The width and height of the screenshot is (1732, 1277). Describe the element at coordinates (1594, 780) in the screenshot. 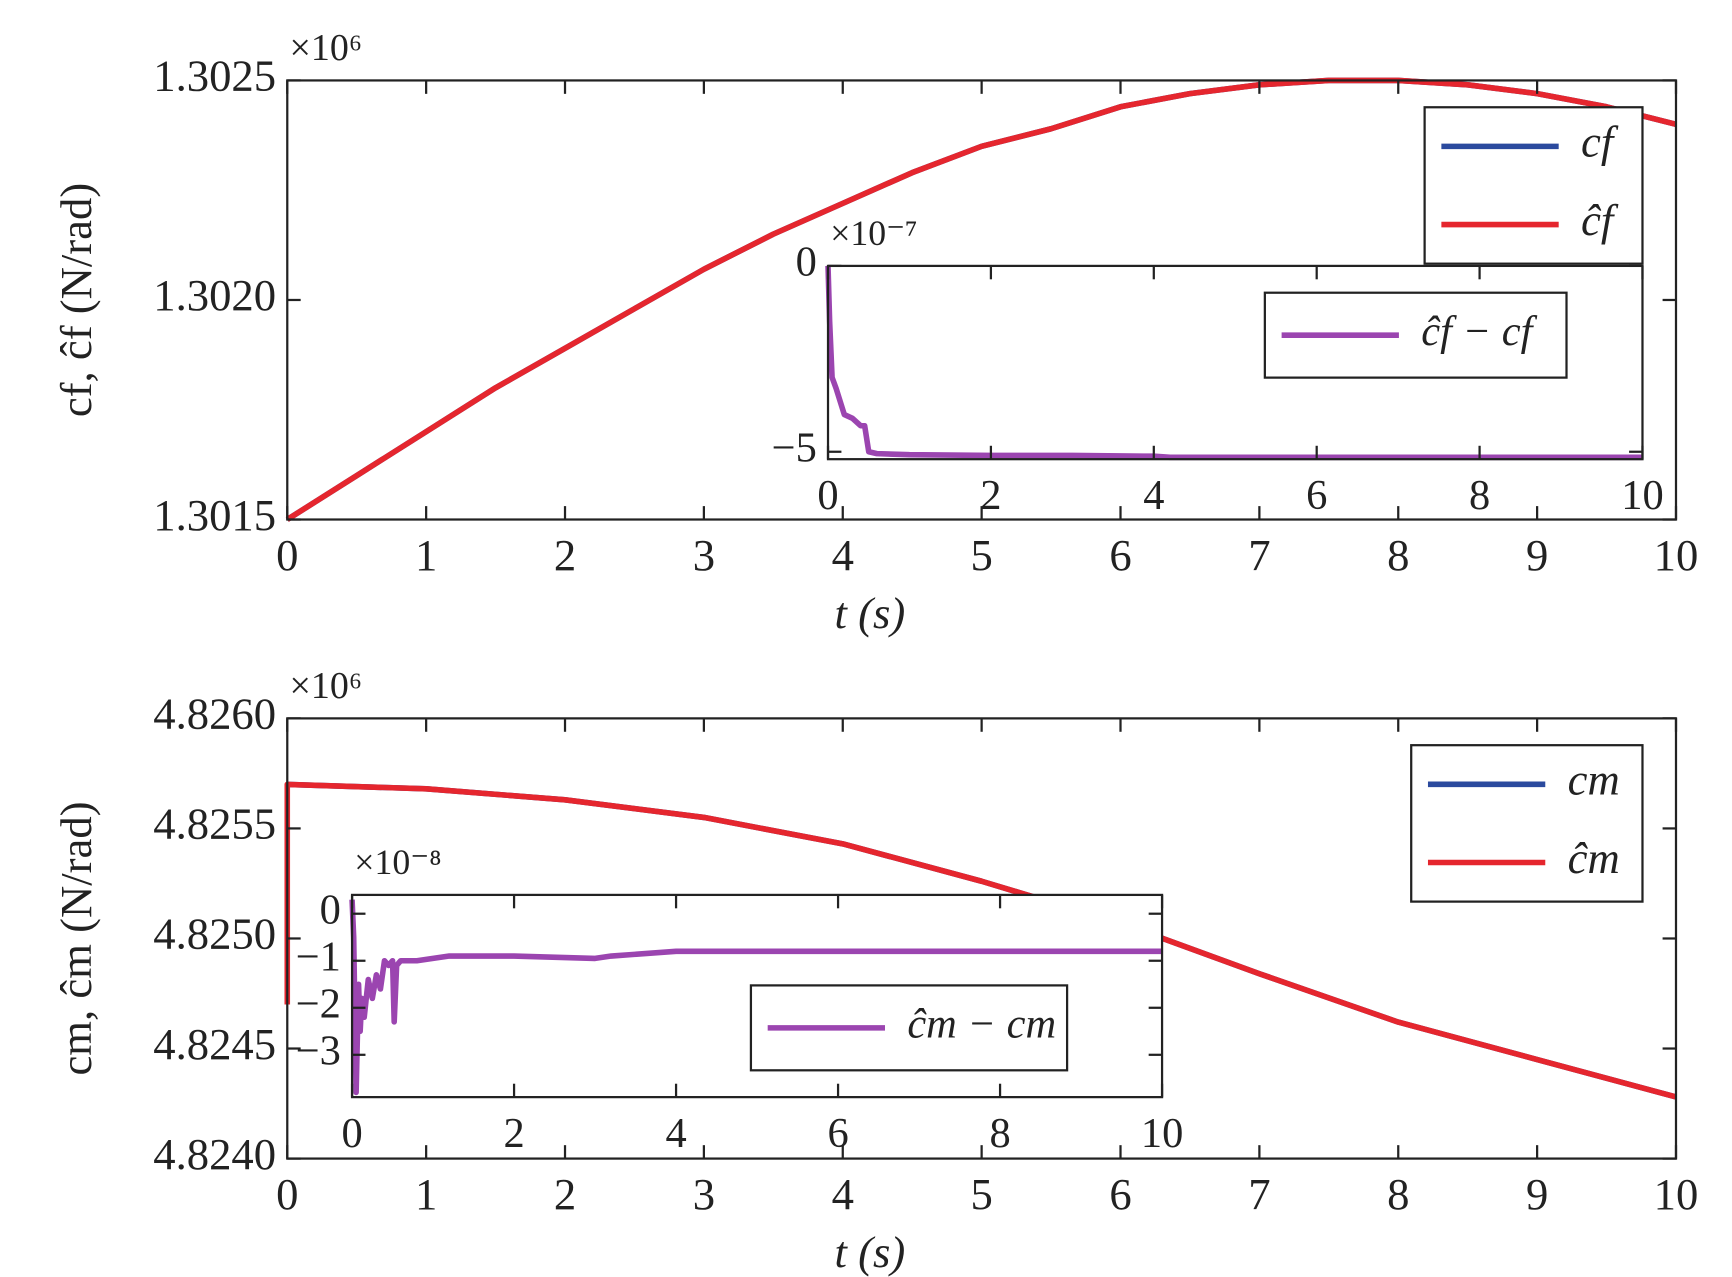

I see `legend-label: cm` at that location.